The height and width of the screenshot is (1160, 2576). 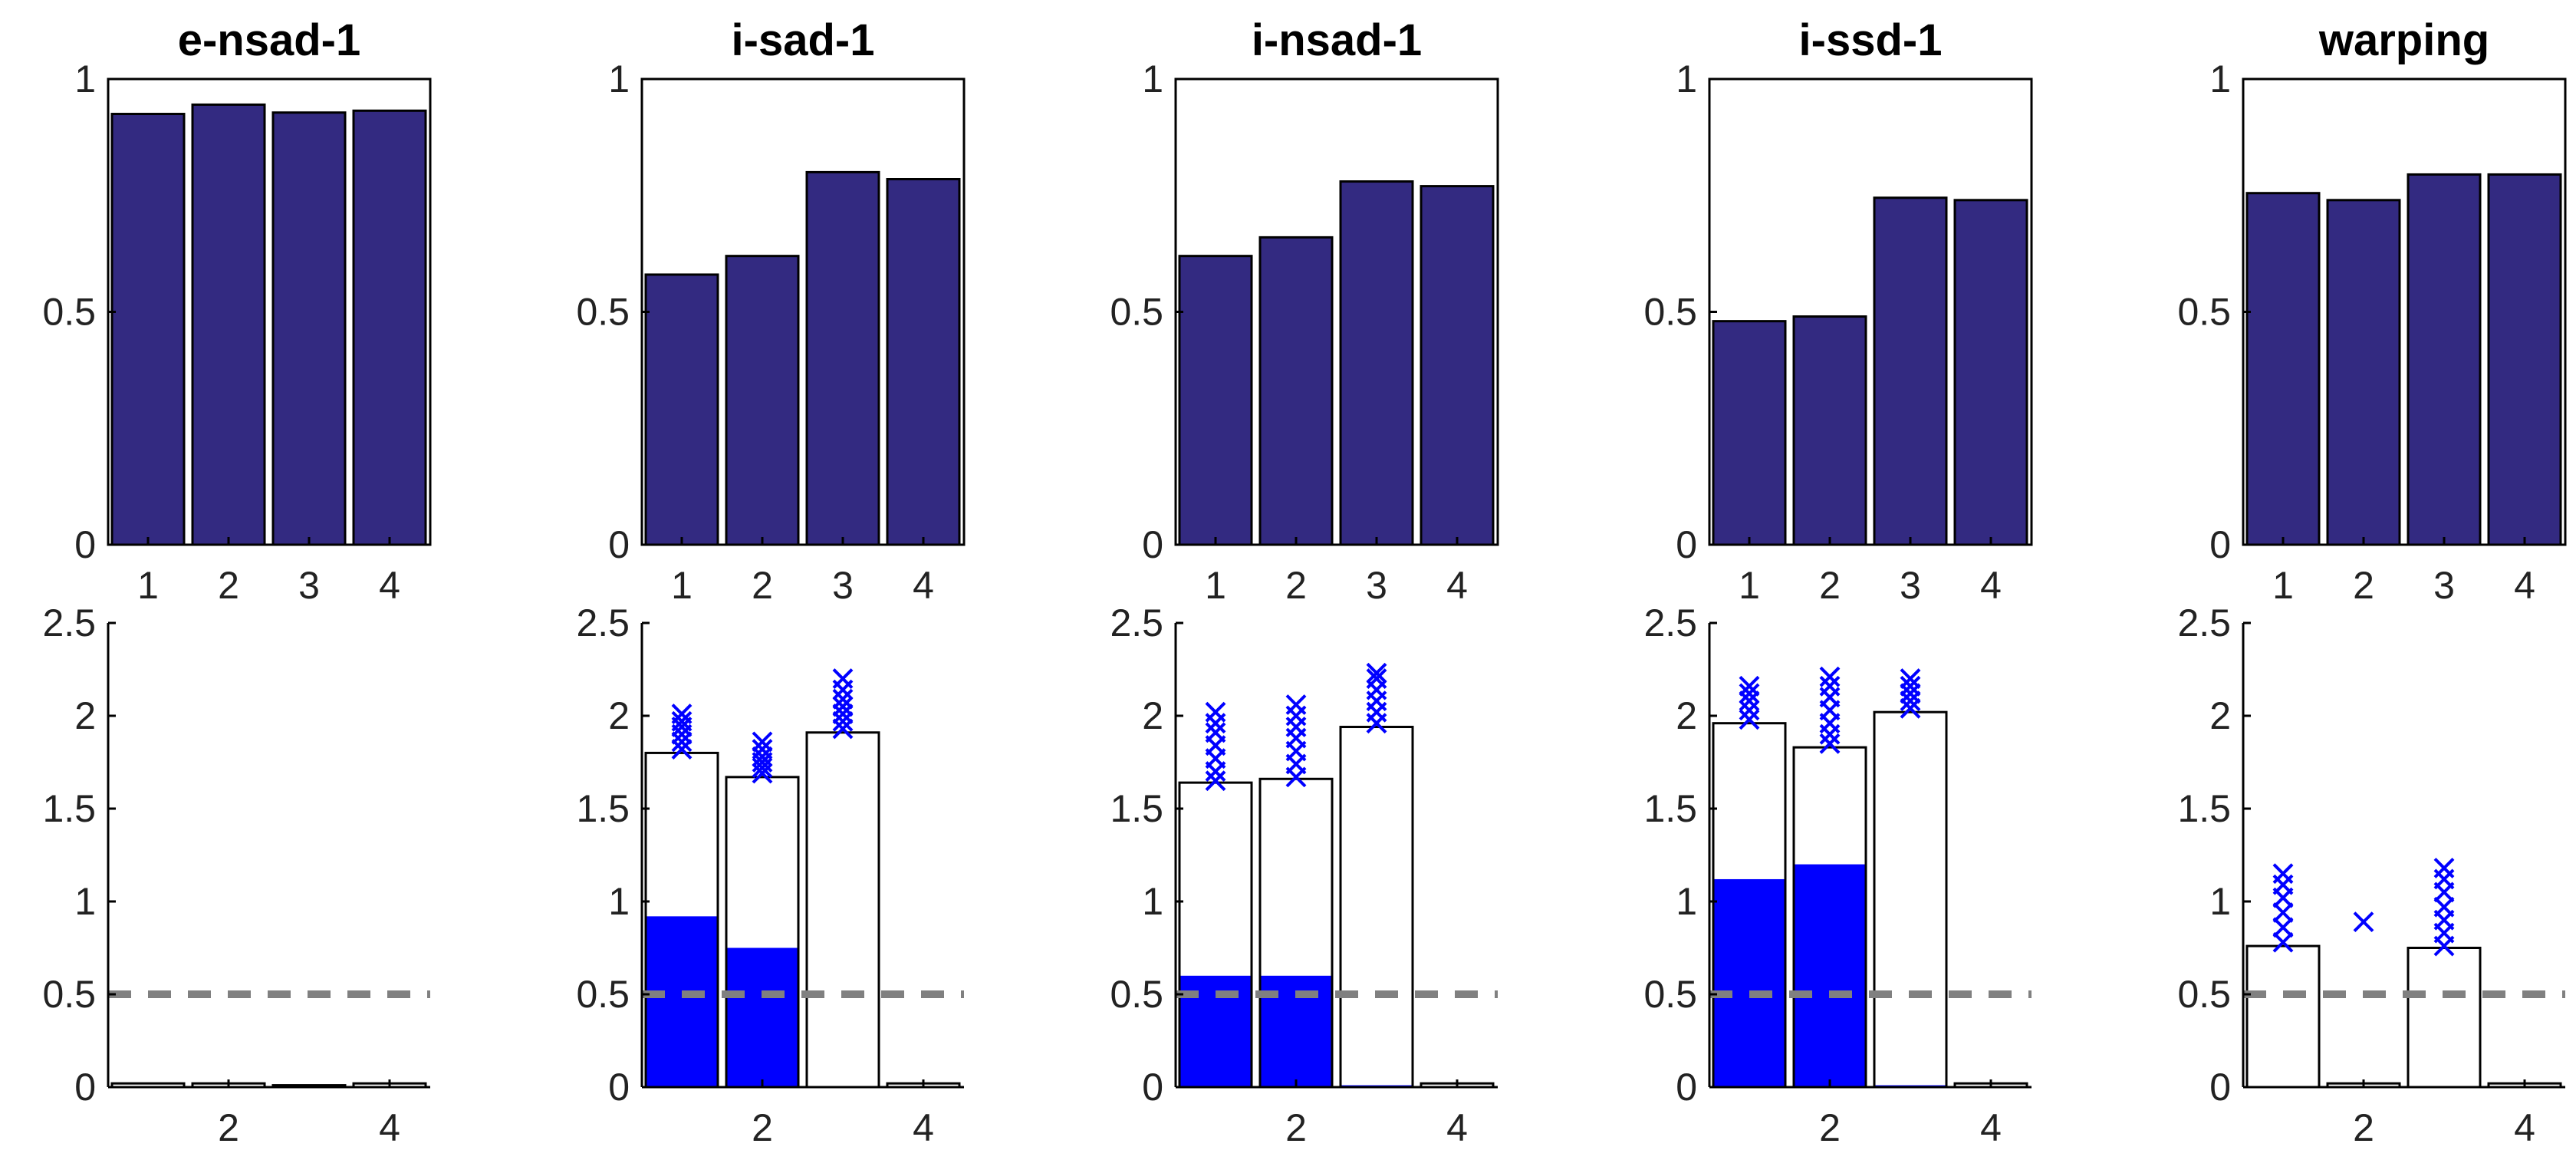 What do you see at coordinates (237, 311) in the screenshot?
I see `chart-panel-0: e-nsad-1 0 0.5 1 1 2 3 4` at bounding box center [237, 311].